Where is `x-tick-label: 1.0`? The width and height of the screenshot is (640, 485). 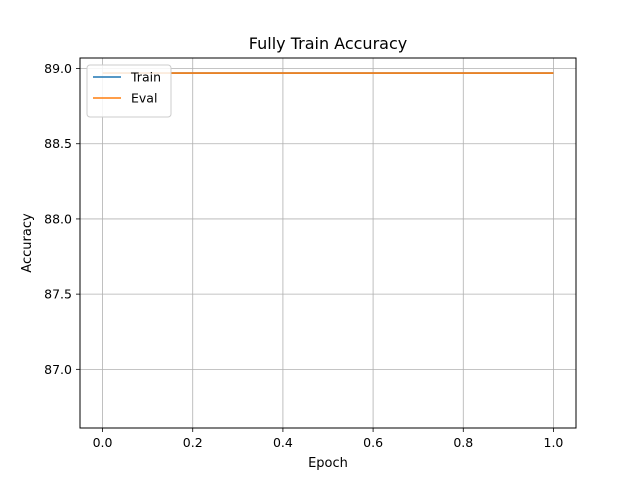
x-tick-label: 1.0 is located at coordinates (554, 442).